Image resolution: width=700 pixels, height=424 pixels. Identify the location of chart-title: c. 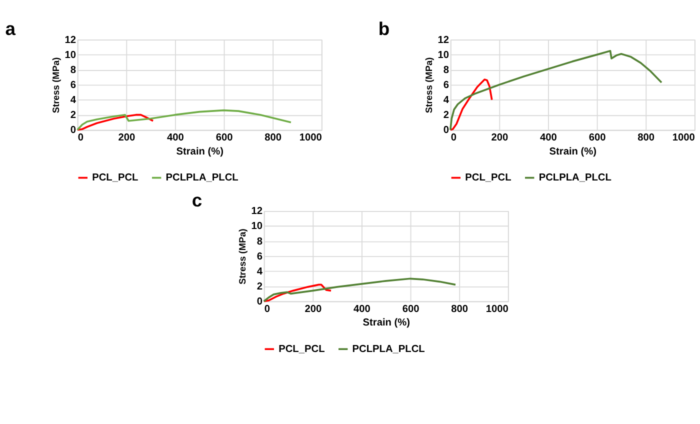
(197, 199).